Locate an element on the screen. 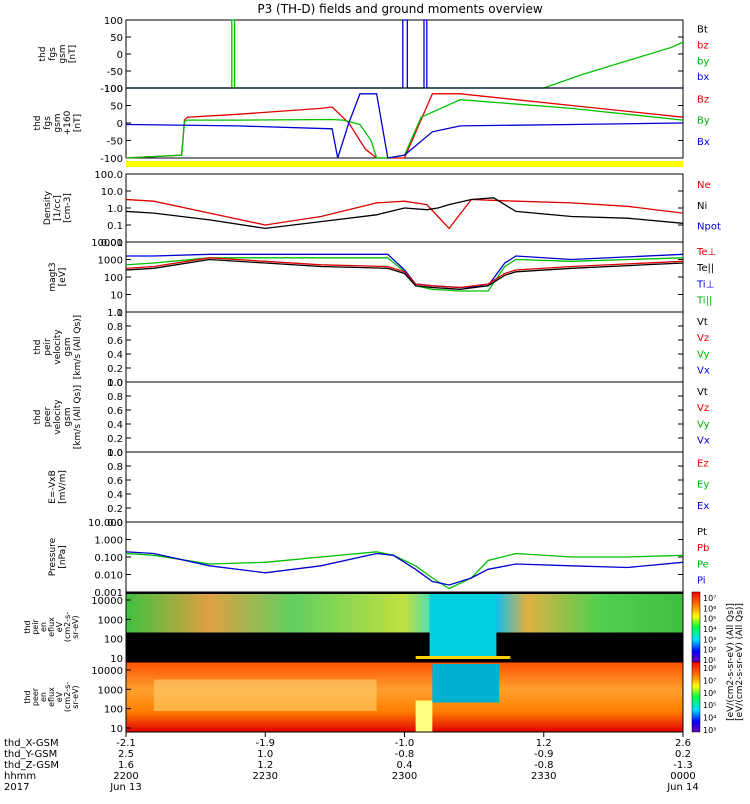  y-axis-label: [mV/m] is located at coordinates (63, 487).